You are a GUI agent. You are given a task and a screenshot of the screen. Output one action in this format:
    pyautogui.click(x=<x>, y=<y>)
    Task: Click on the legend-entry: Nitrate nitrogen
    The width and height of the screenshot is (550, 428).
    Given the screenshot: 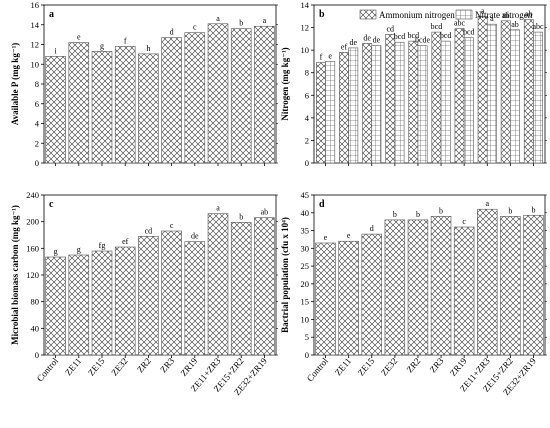 What is the action you would take?
    pyautogui.click(x=504, y=15)
    